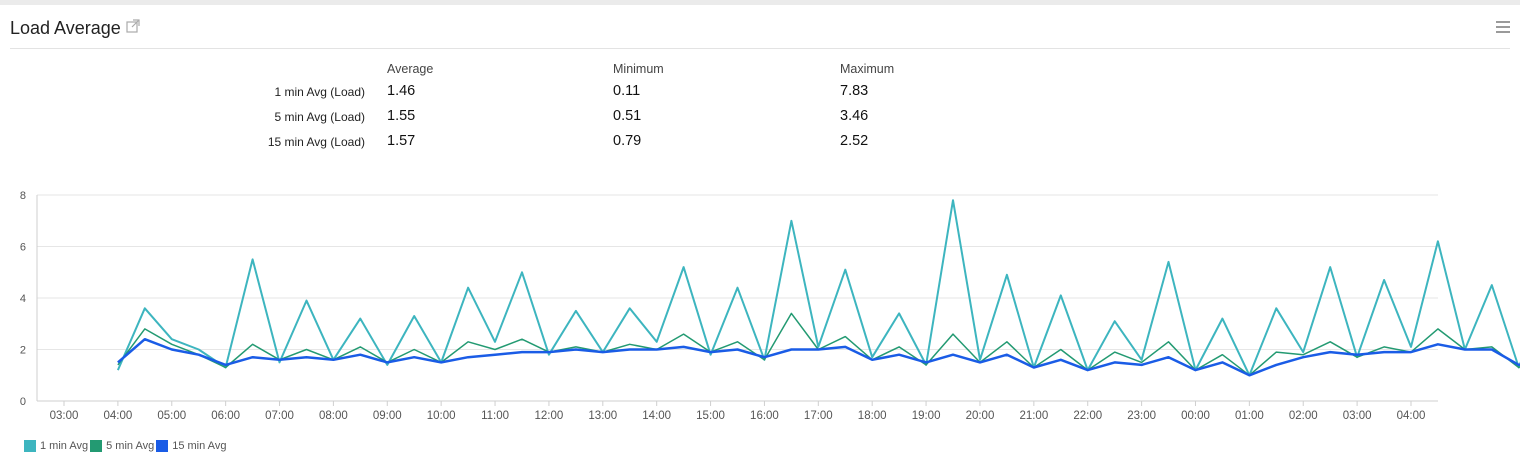 The width and height of the screenshot is (1520, 457). Describe the element at coordinates (854, 91) in the screenshot. I see `value-1min-maximum: 7.83` at that location.